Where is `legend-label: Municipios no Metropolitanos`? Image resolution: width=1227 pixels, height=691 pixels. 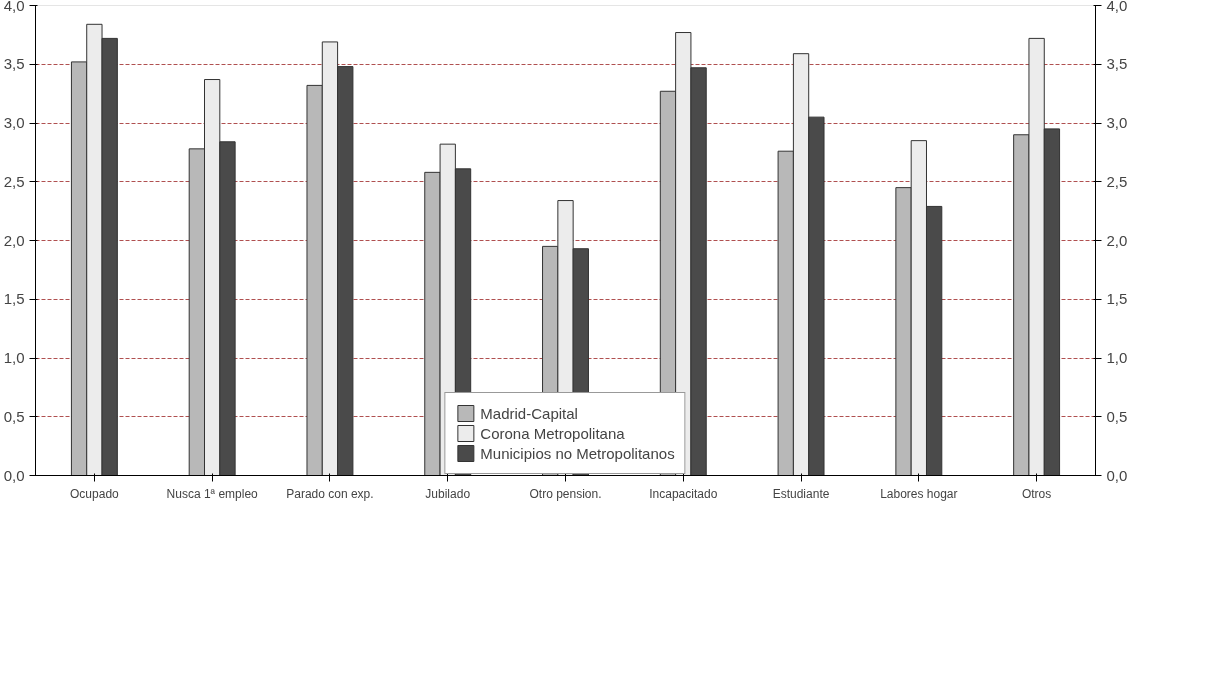
legend-label: Municipios no Metropolitanos is located at coordinates (577, 453).